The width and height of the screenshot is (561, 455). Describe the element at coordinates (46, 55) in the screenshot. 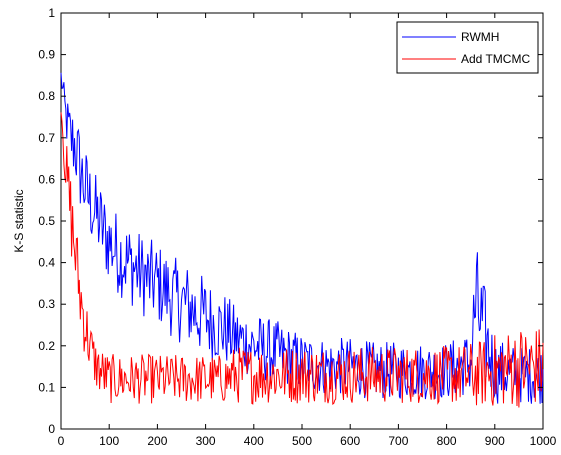

I see `y-tick-label: 0.9` at that location.